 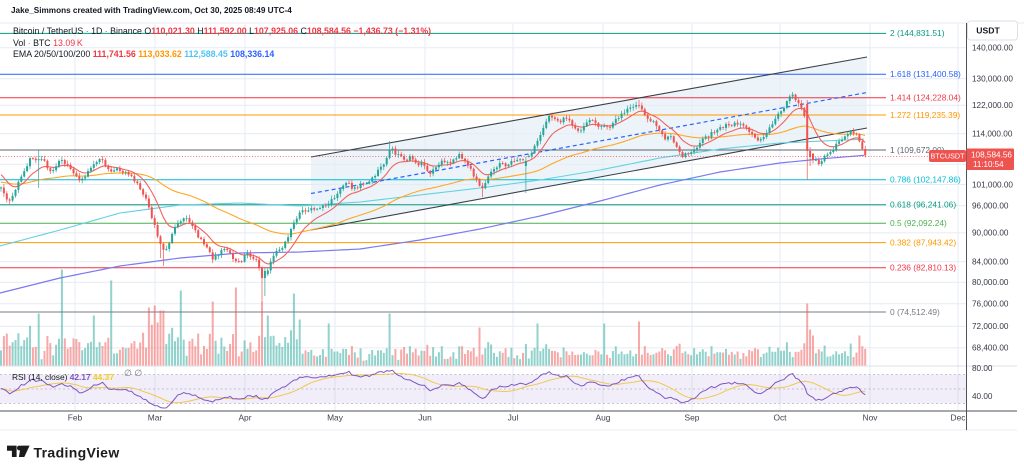 I want to click on svg-text: 80,000.00, so click(x=990, y=282).